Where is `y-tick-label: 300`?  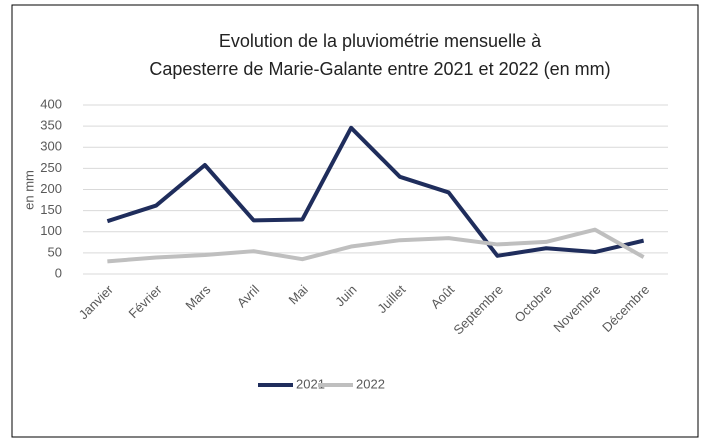 y-tick-label: 300 is located at coordinates (51, 146).